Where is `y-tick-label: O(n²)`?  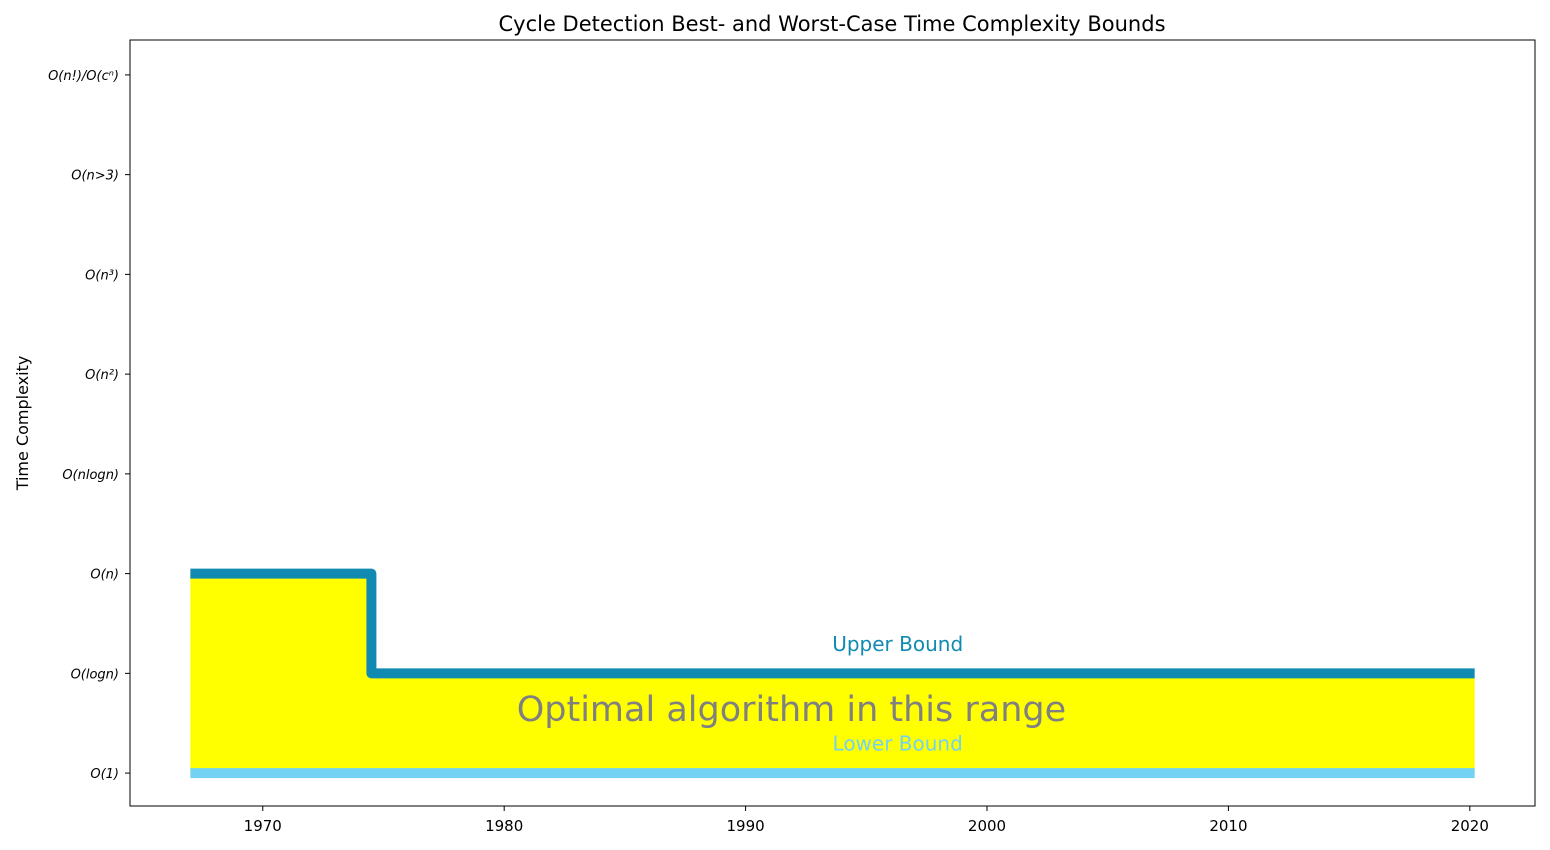
y-tick-label: O(n²) is located at coordinates (102, 375).